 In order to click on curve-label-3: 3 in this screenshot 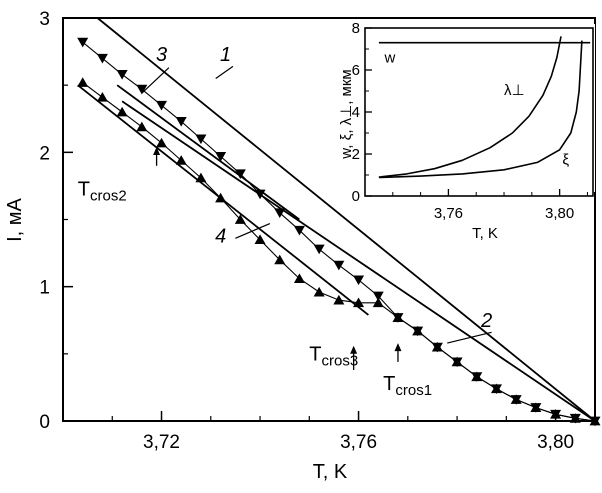, I will do `click(161, 55)`.